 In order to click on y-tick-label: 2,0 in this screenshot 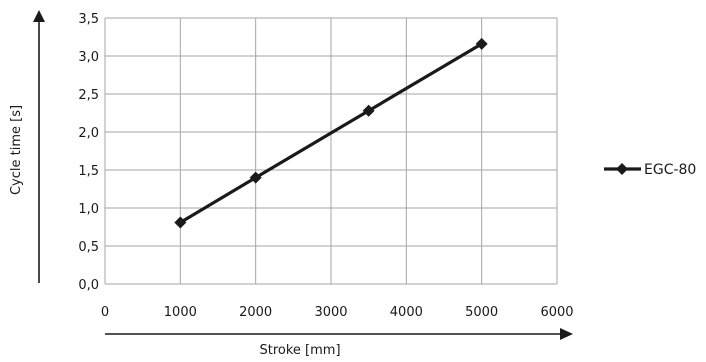, I will do `click(88, 133)`.